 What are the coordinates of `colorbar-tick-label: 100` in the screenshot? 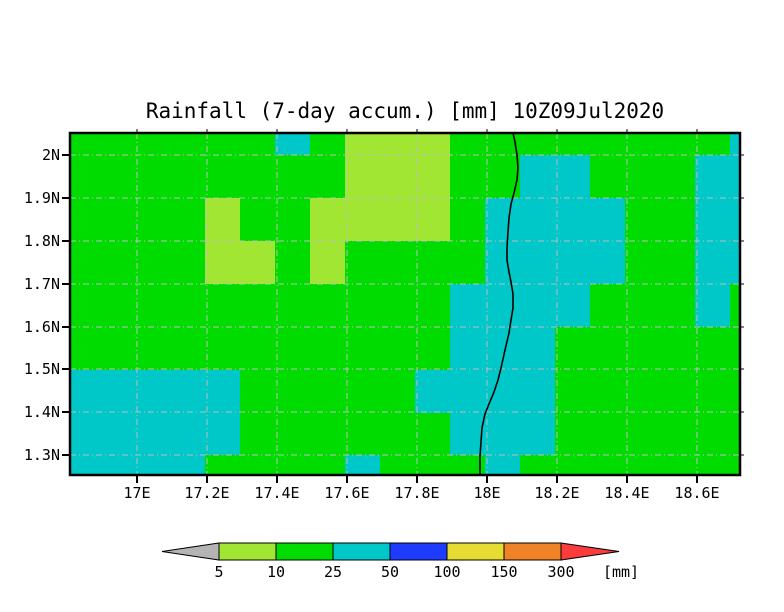 It's located at (446, 572).